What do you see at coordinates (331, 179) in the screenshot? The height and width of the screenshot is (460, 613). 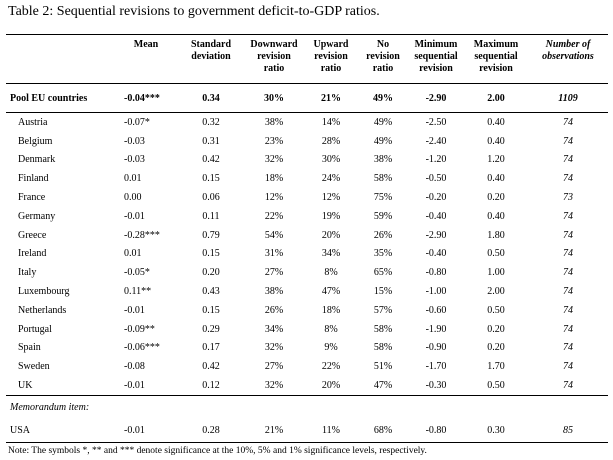 I see `cell-up: 24%` at bounding box center [331, 179].